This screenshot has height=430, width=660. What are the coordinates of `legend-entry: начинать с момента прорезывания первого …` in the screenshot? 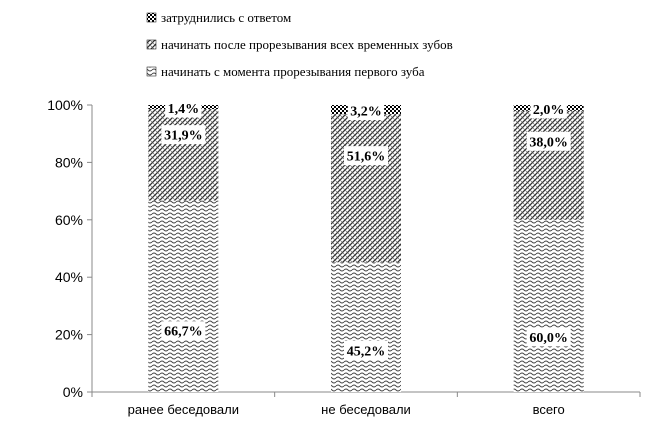 It's located at (293, 71).